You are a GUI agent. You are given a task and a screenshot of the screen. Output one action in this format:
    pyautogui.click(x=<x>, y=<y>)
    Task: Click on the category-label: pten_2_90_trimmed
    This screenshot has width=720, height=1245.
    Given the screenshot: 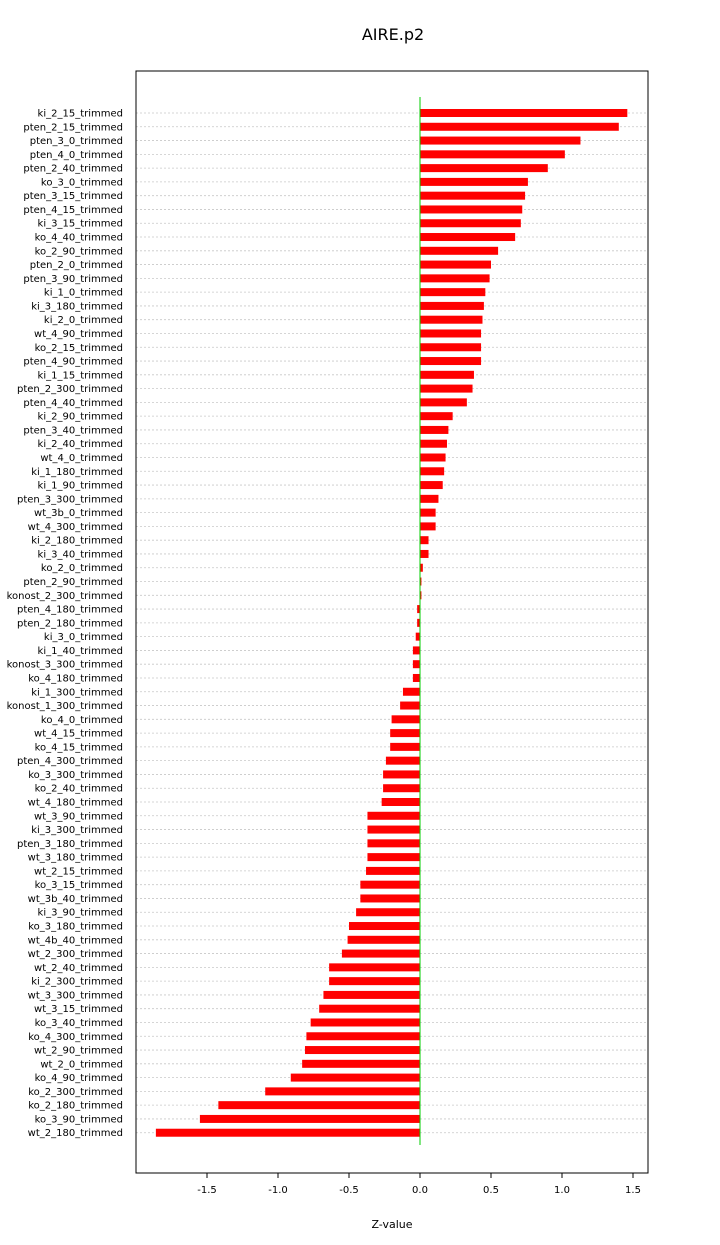 What is the action you would take?
    pyautogui.click(x=73, y=582)
    